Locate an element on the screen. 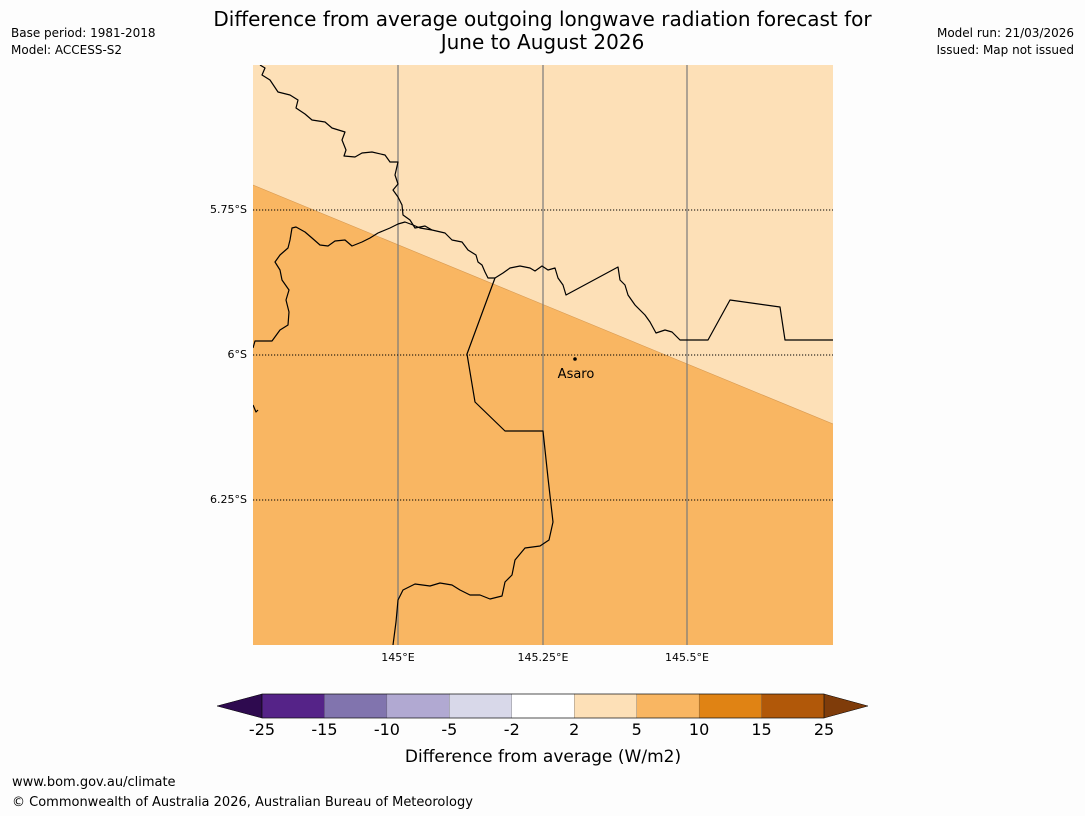 The image size is (1085, 816). place-marker-asaro is located at coordinates (575, 359).